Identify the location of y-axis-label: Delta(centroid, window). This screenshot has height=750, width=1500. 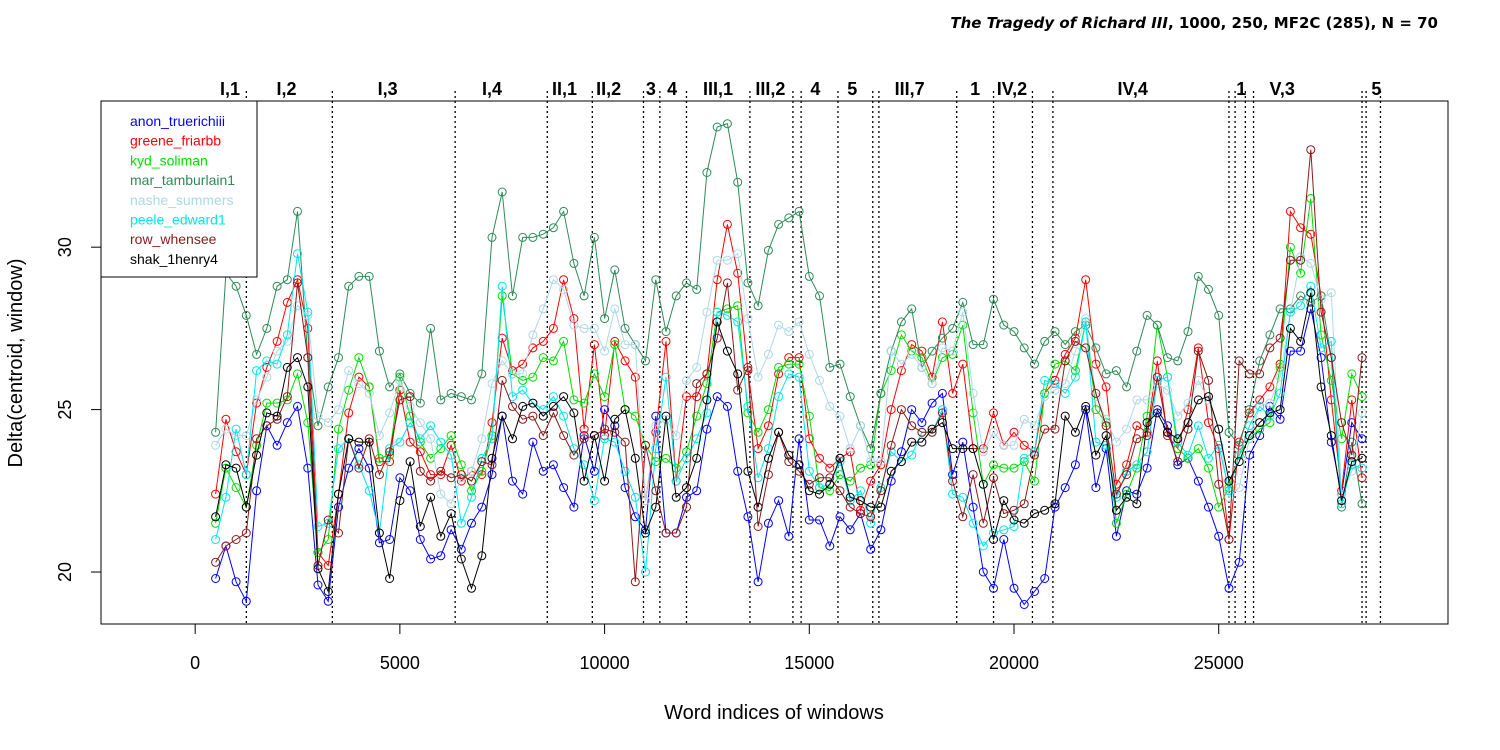
(16, 363).